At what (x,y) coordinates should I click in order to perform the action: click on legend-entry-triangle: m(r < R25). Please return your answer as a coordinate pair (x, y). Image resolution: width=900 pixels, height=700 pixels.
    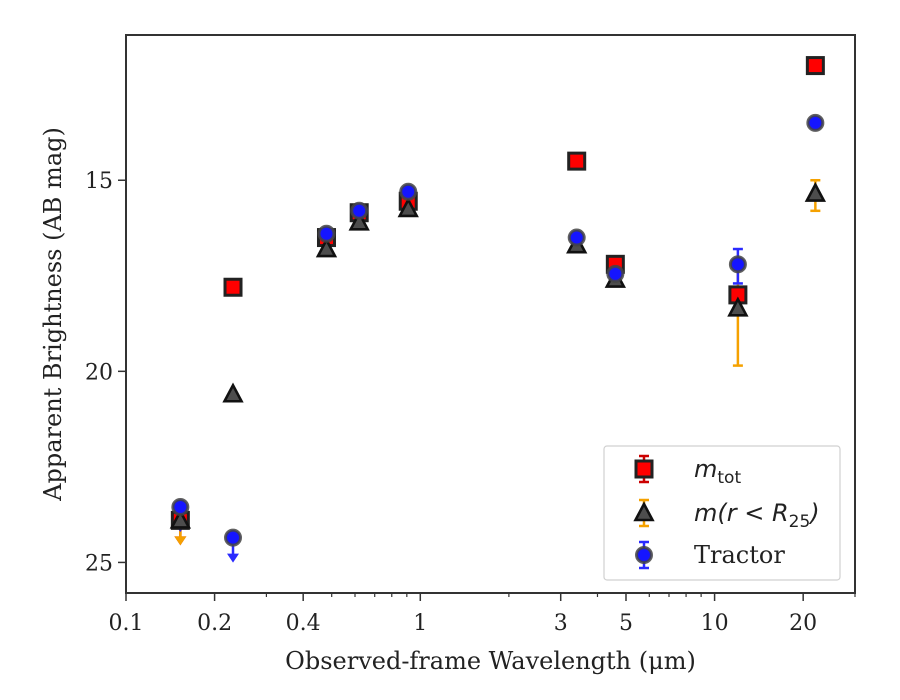
    Looking at the image, I should click on (757, 515).